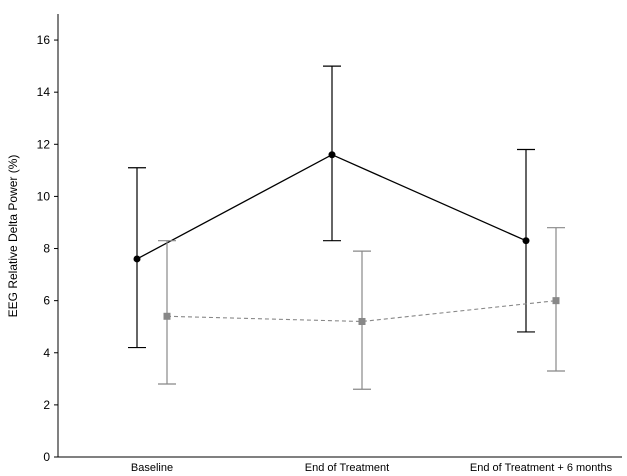 The height and width of the screenshot is (476, 627). I want to click on y-tick-label: 14, so click(44, 92).